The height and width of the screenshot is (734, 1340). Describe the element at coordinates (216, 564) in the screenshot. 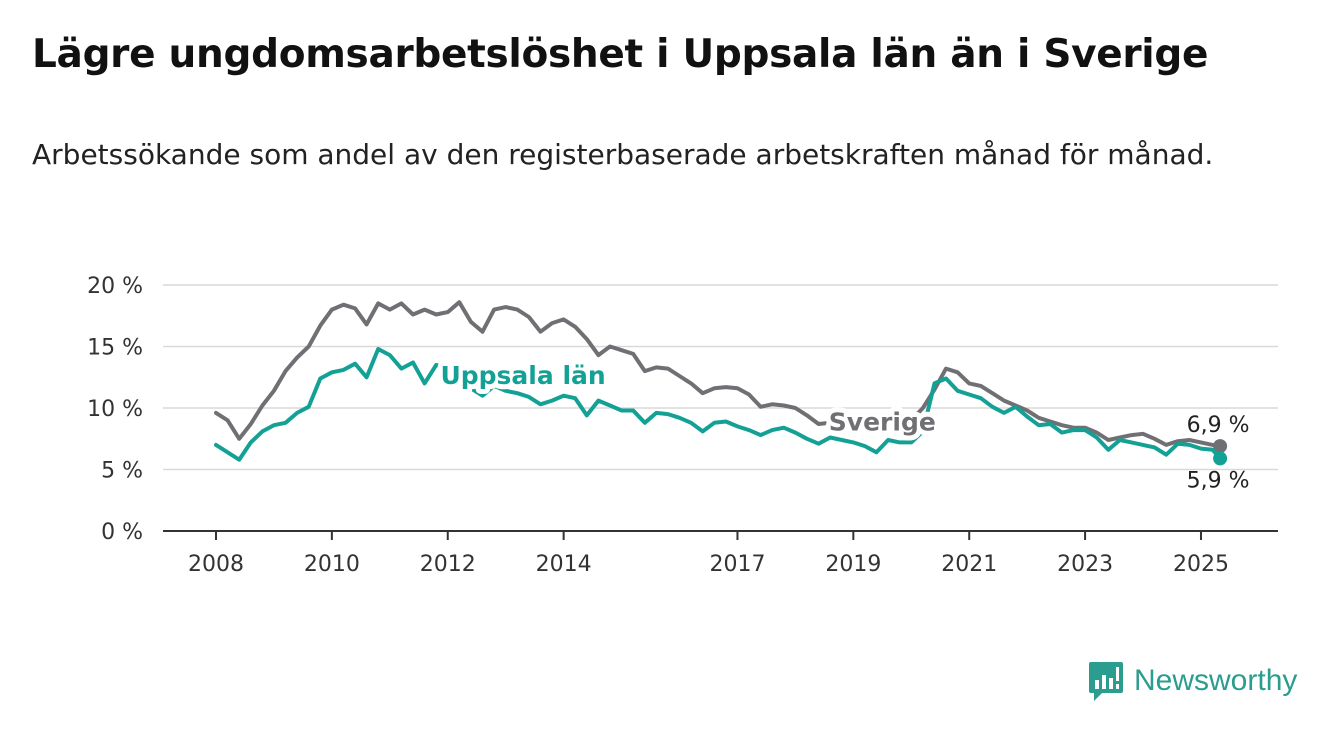

I see `x-tick-label: 2008` at that location.